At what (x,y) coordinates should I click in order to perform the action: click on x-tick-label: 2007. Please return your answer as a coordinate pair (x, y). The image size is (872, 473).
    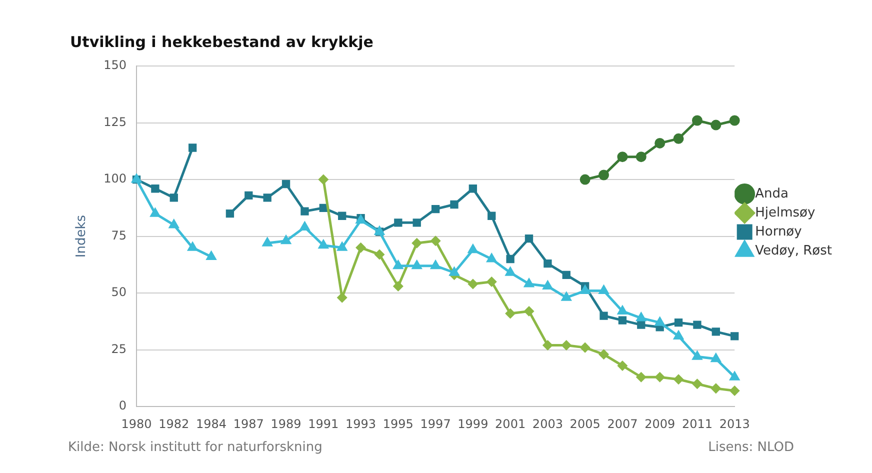
    Looking at the image, I should click on (622, 423).